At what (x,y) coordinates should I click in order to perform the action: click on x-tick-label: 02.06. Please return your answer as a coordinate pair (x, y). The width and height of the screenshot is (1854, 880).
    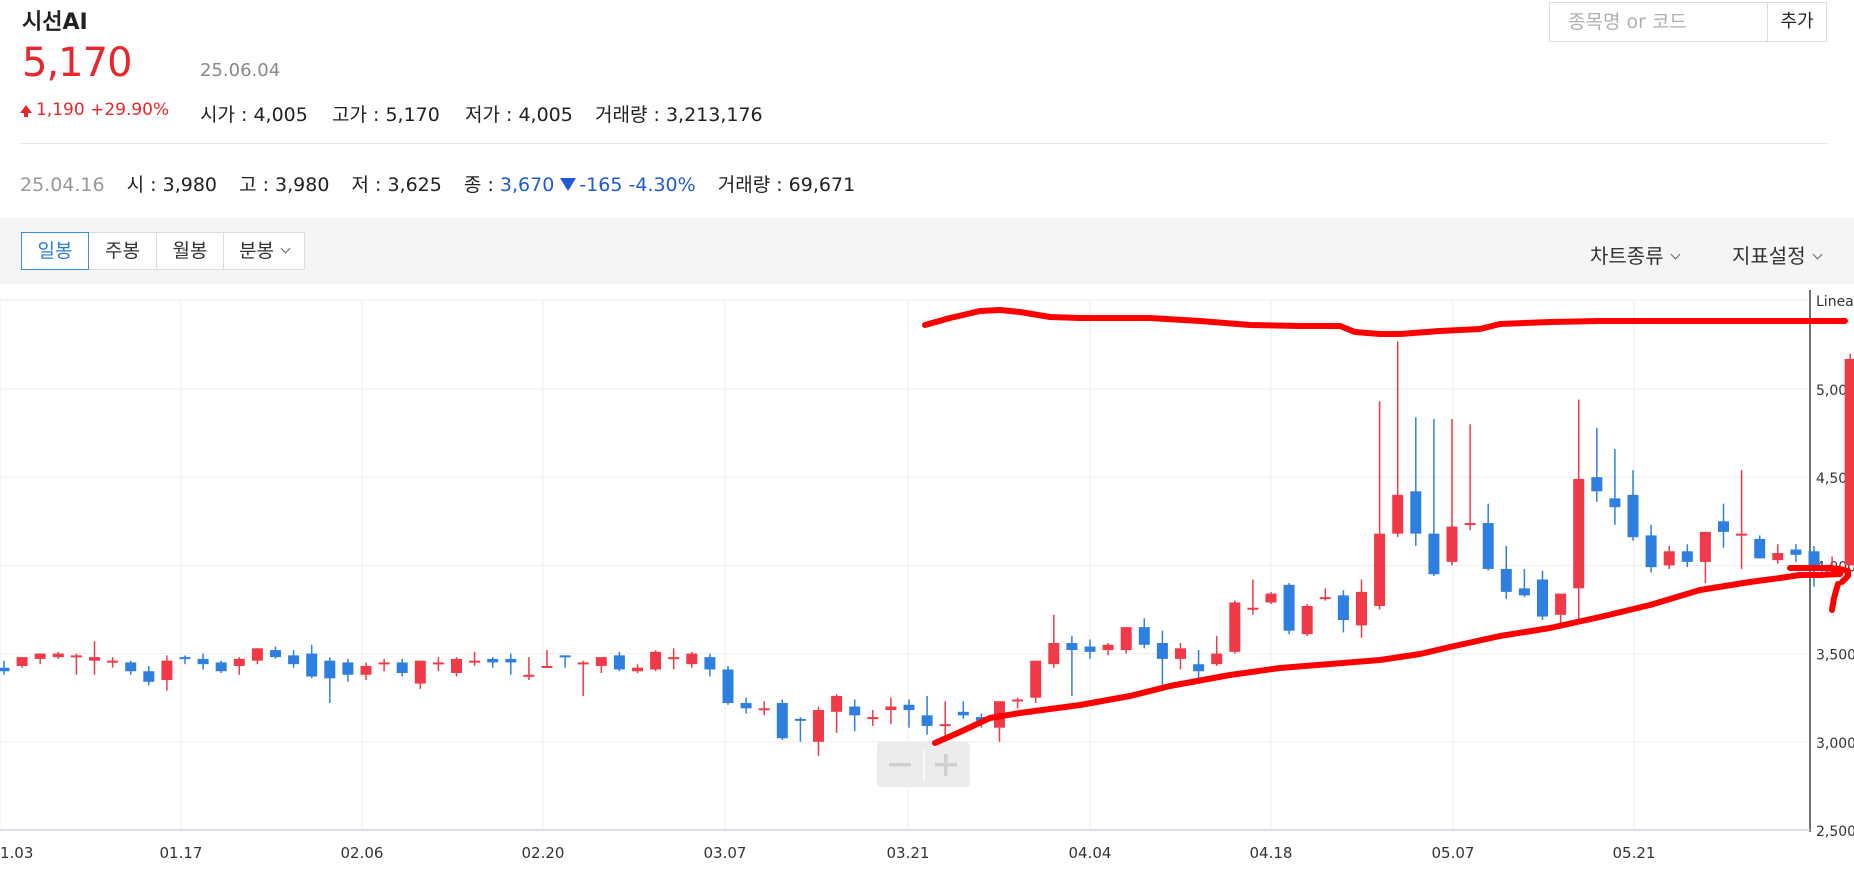
    Looking at the image, I should click on (362, 853).